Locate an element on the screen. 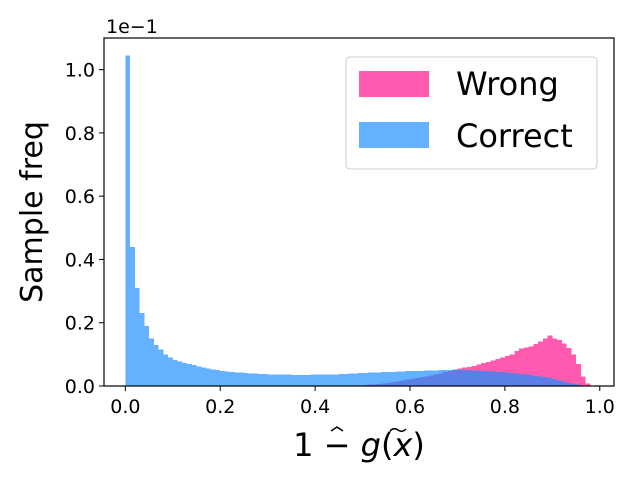  legend-label-correct: Correct is located at coordinates (514, 136).